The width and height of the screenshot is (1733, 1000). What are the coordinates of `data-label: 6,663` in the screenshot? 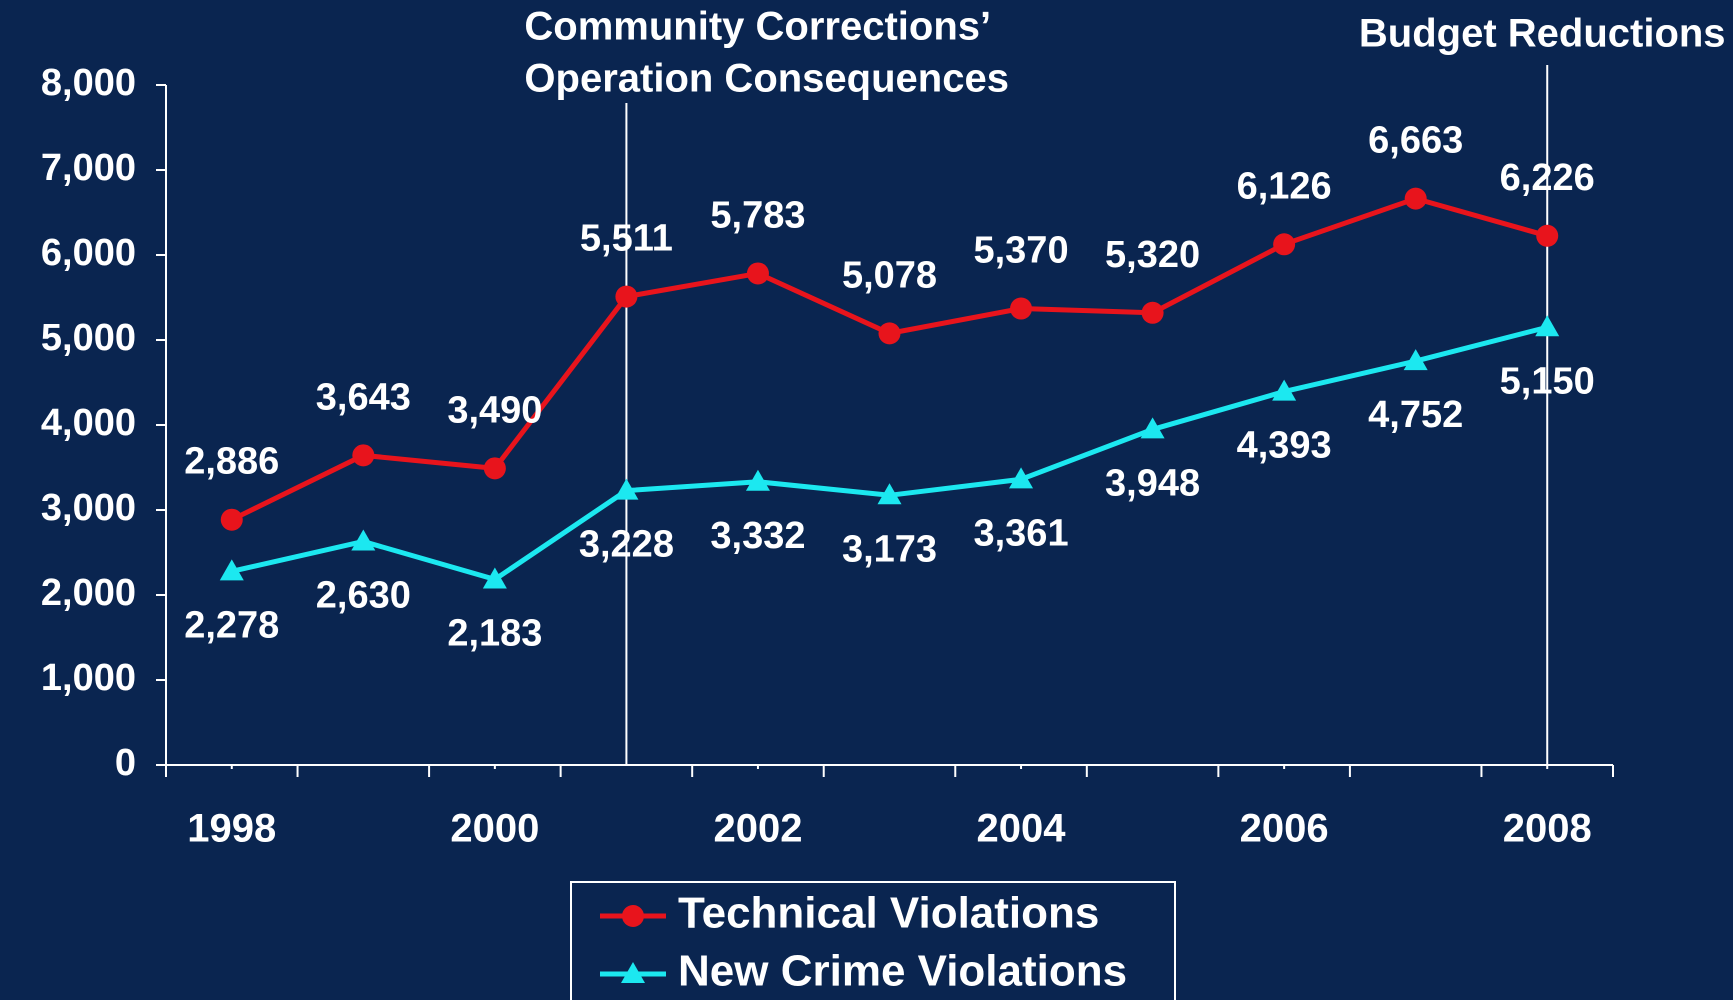 It's located at (1415, 141).